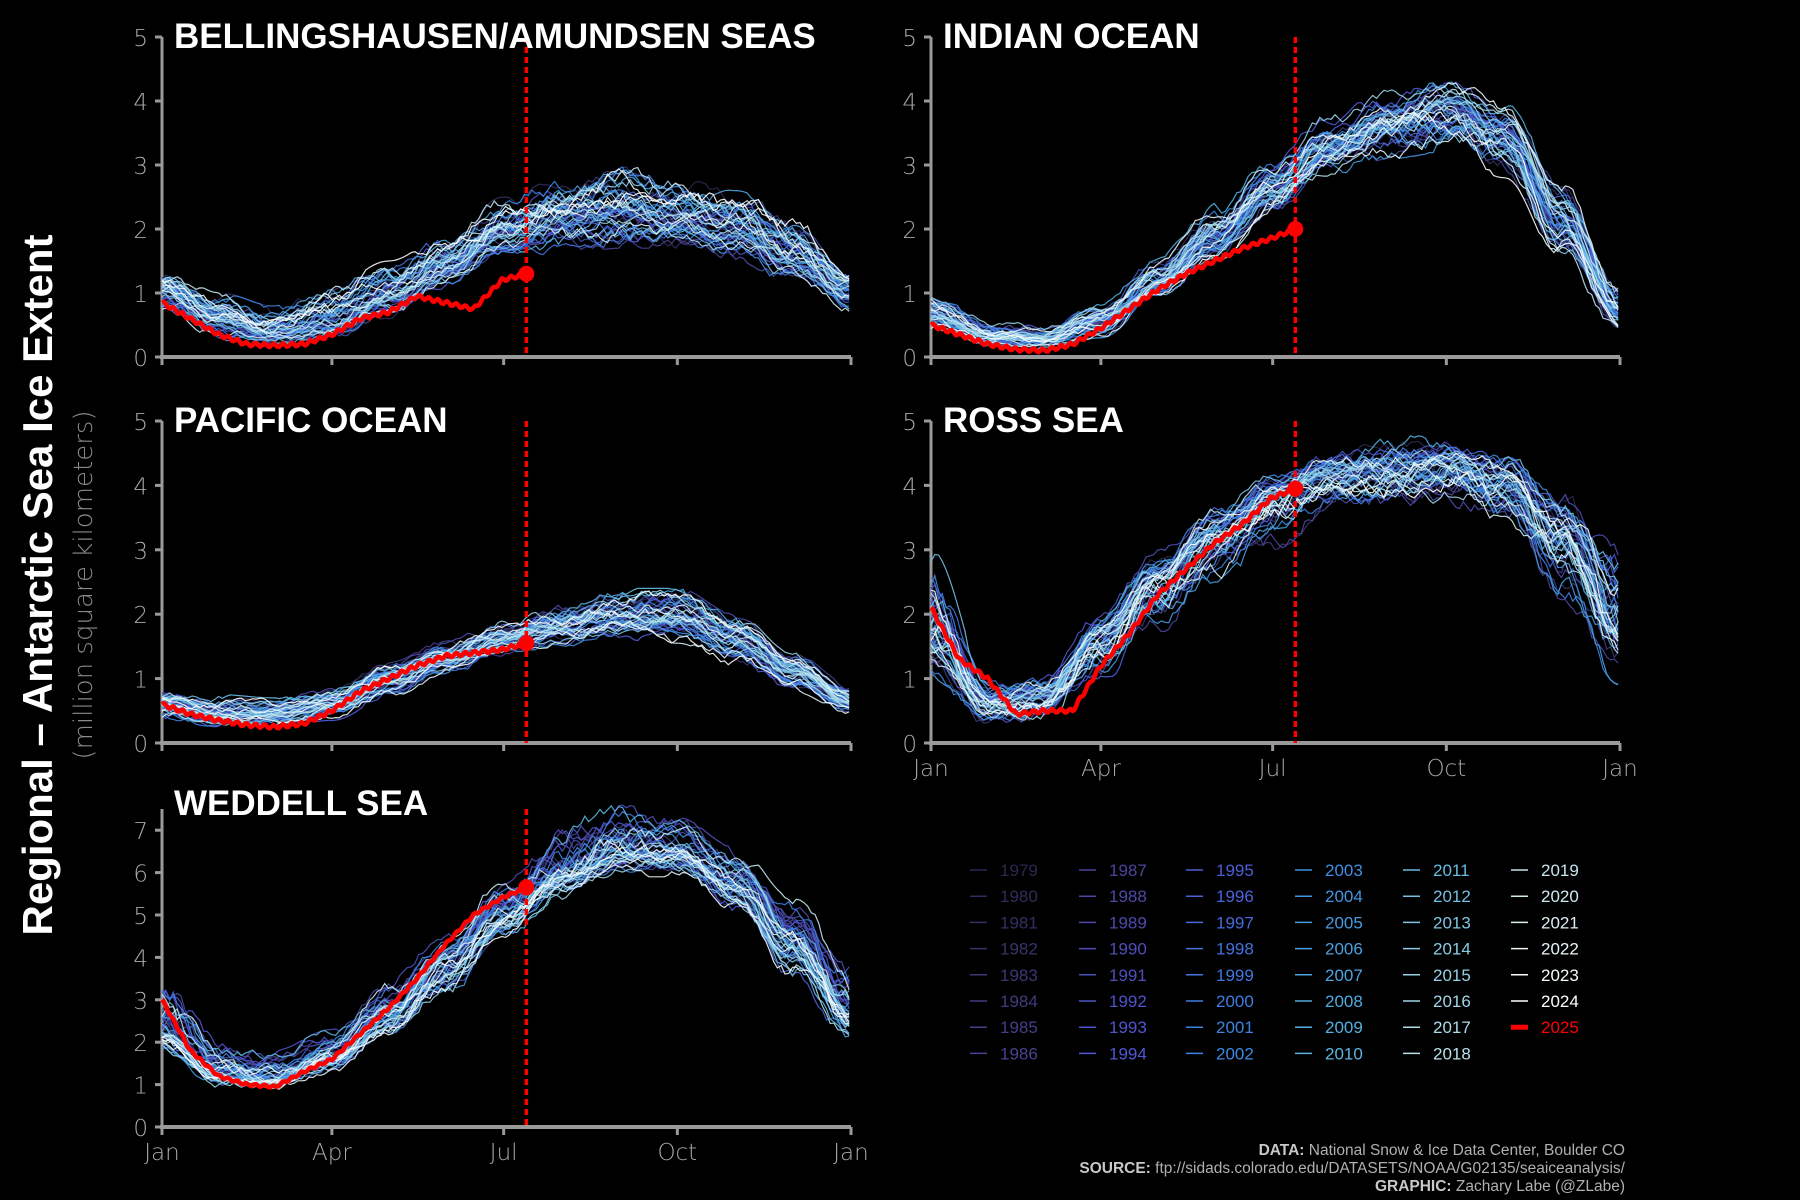 The width and height of the screenshot is (1800, 1200). I want to click on legend-item-2018: 2018, so click(1437, 1053).